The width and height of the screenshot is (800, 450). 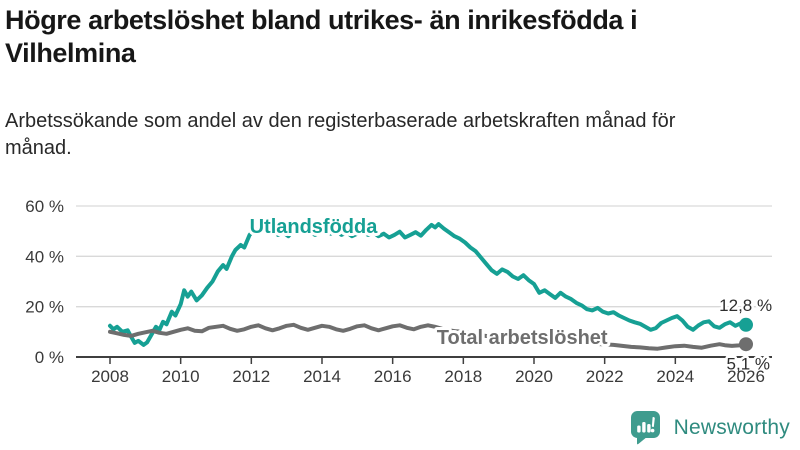 What do you see at coordinates (745, 305) in the screenshot?
I see `end-value-utlandsfodda: 12,8 %` at bounding box center [745, 305].